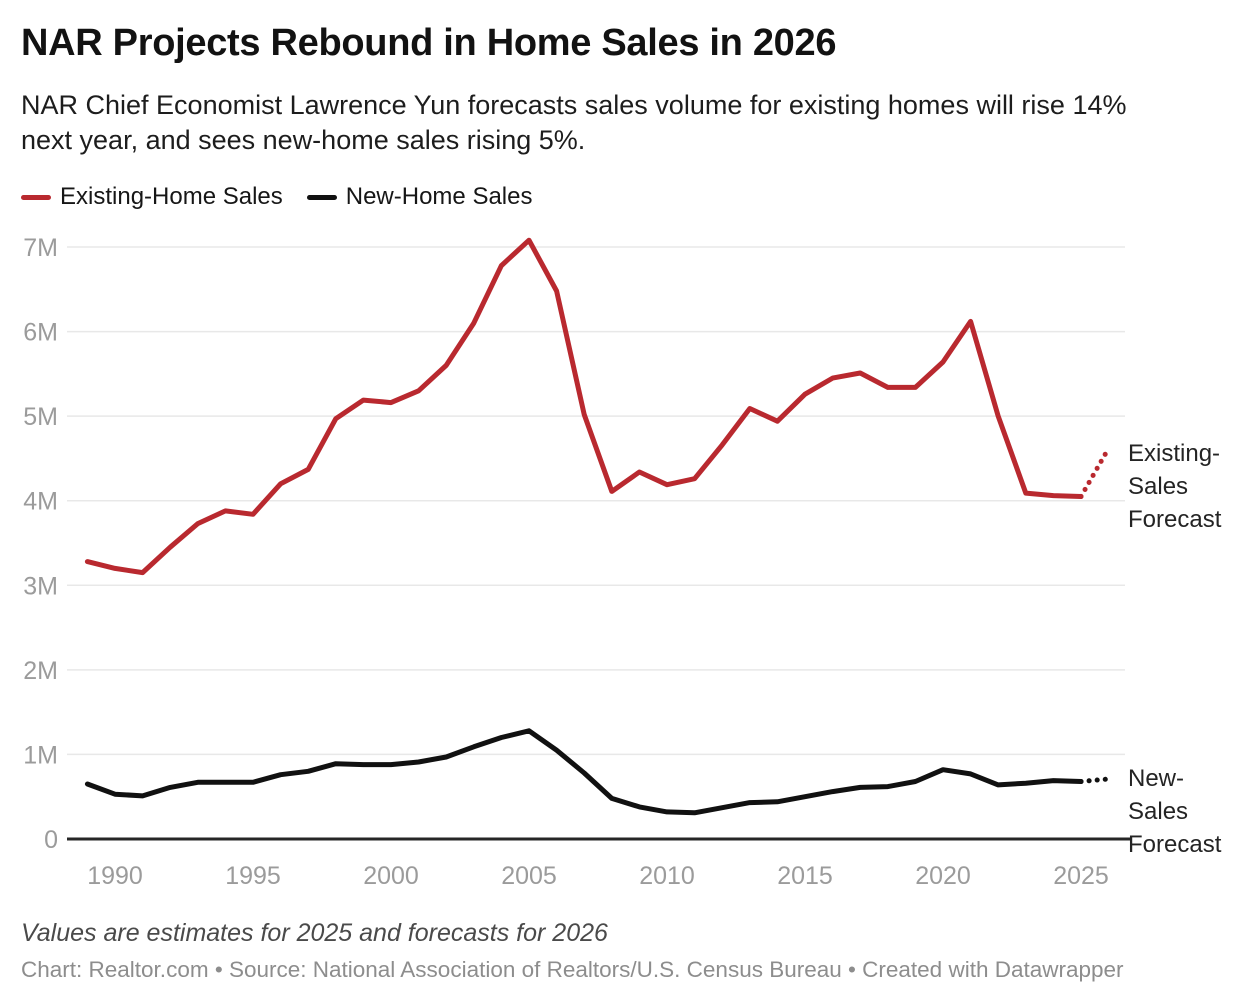  I want to click on legend-item-new-home-sales: New-Home Sales, so click(419, 197).